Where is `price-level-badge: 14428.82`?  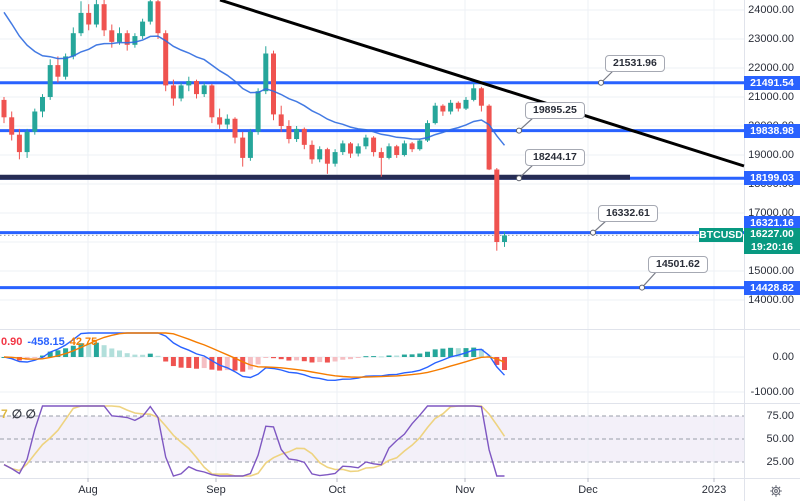 price-level-badge: 14428.82 is located at coordinates (772, 287).